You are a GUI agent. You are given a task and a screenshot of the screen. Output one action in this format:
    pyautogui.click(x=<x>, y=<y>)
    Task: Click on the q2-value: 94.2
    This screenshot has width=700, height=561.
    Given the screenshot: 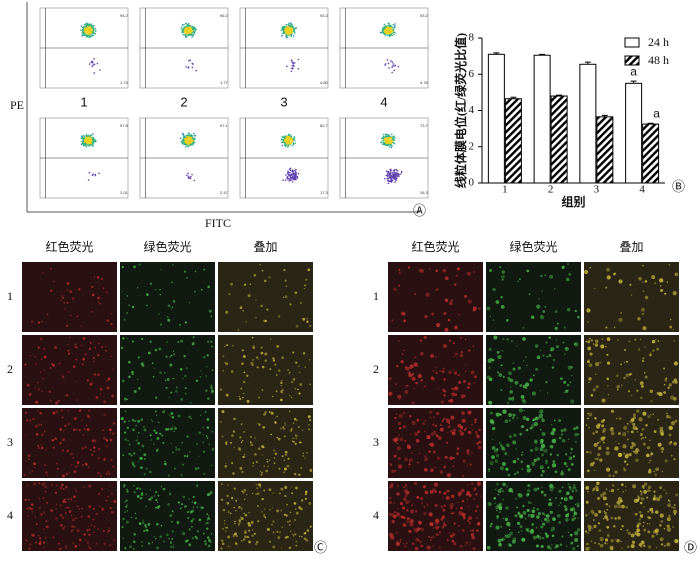 What is the action you would take?
    pyautogui.click(x=124, y=15)
    